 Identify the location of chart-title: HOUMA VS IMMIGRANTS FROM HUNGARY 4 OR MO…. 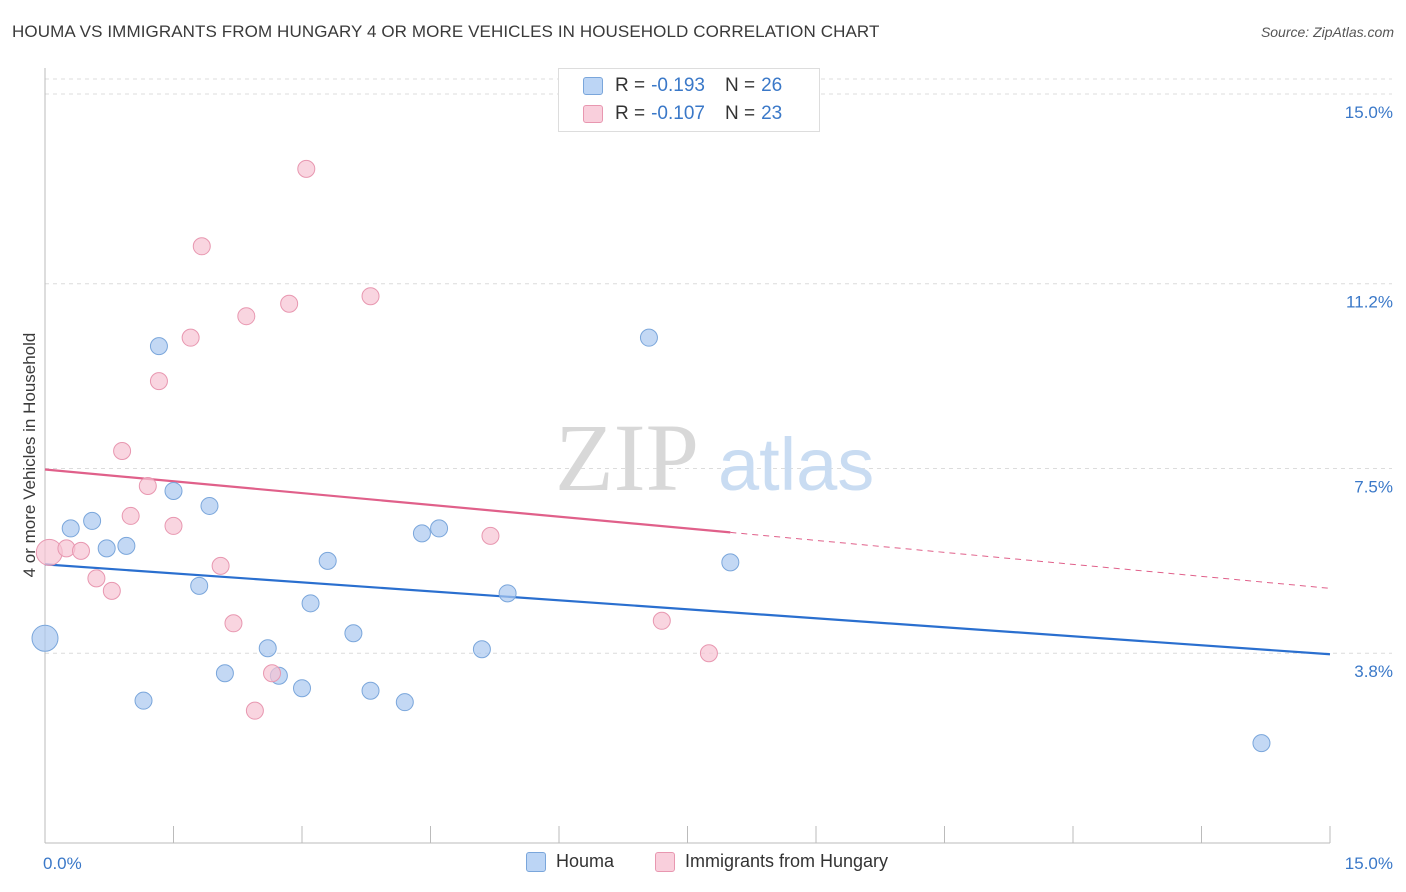
(446, 31).